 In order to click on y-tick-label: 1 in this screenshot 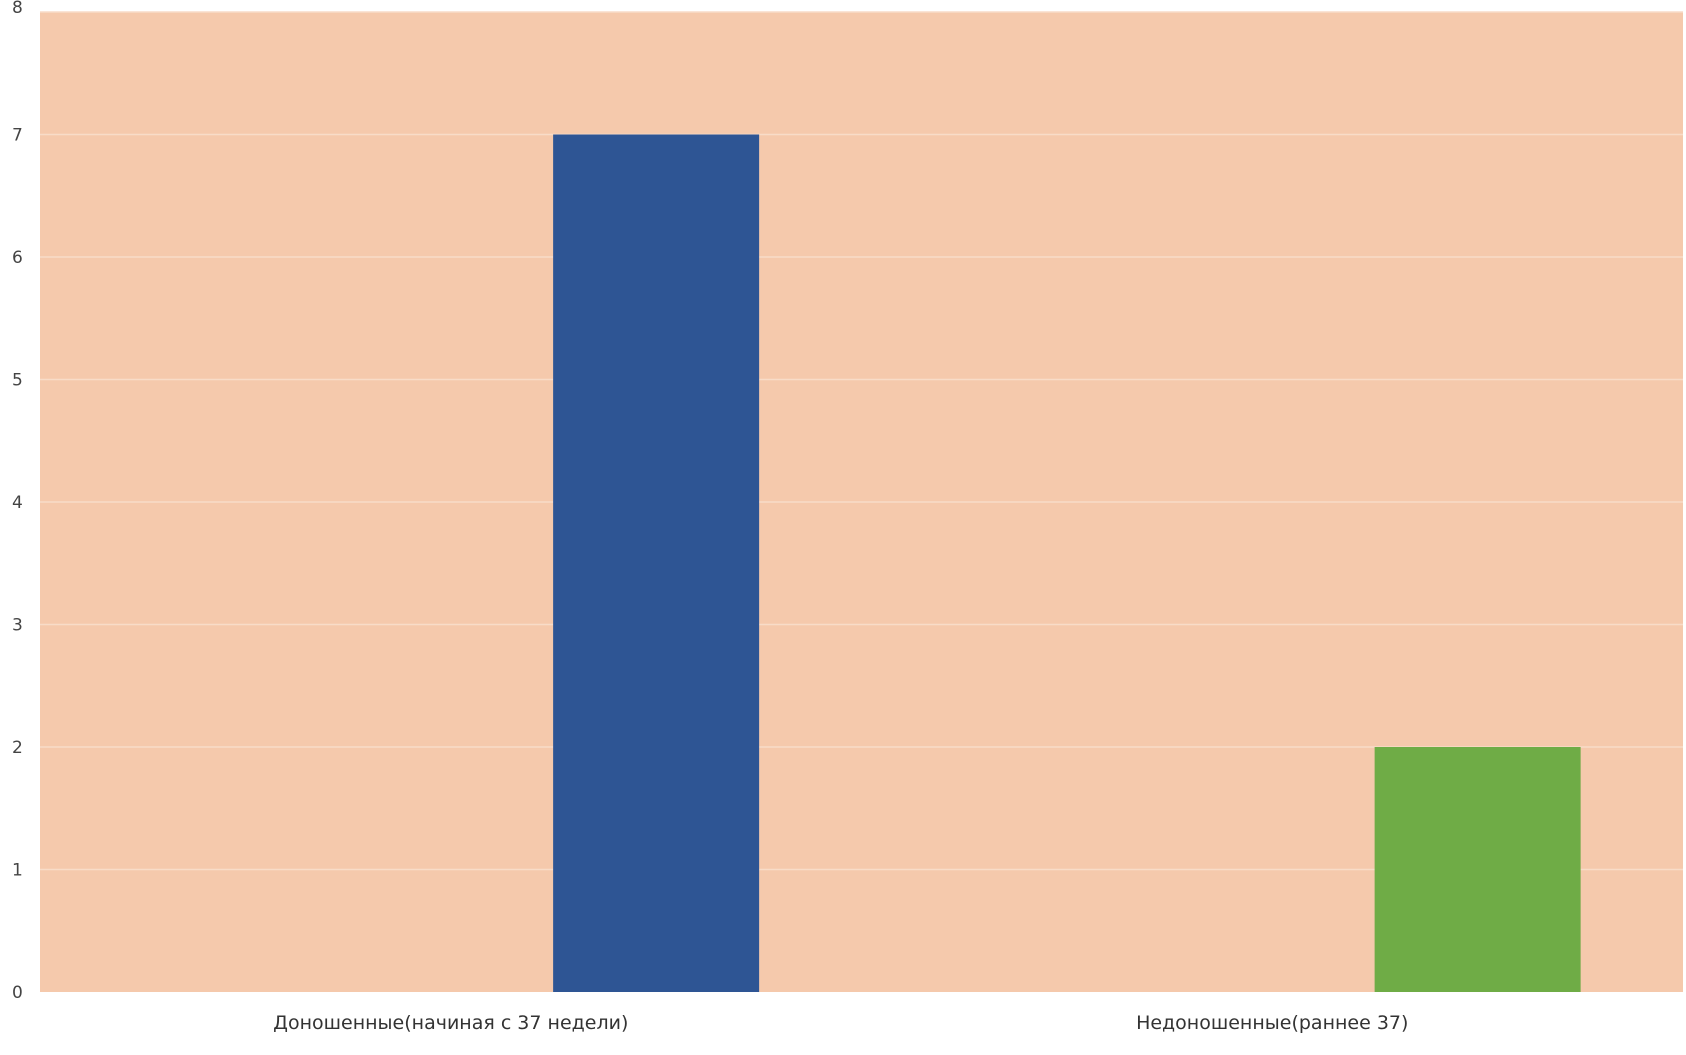, I will do `click(17, 871)`.